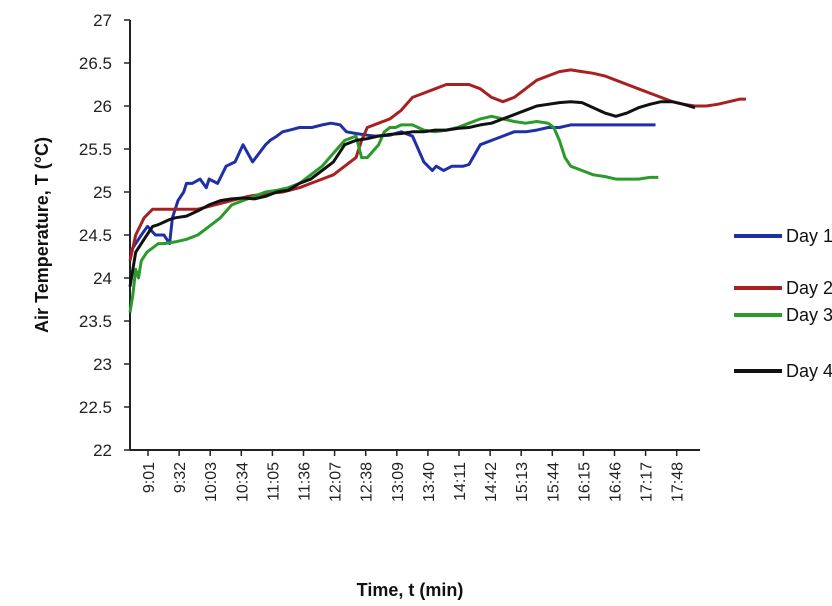 This screenshot has height=606, width=832. I want to click on x-tick-label: 12:38, so click(367, 482).